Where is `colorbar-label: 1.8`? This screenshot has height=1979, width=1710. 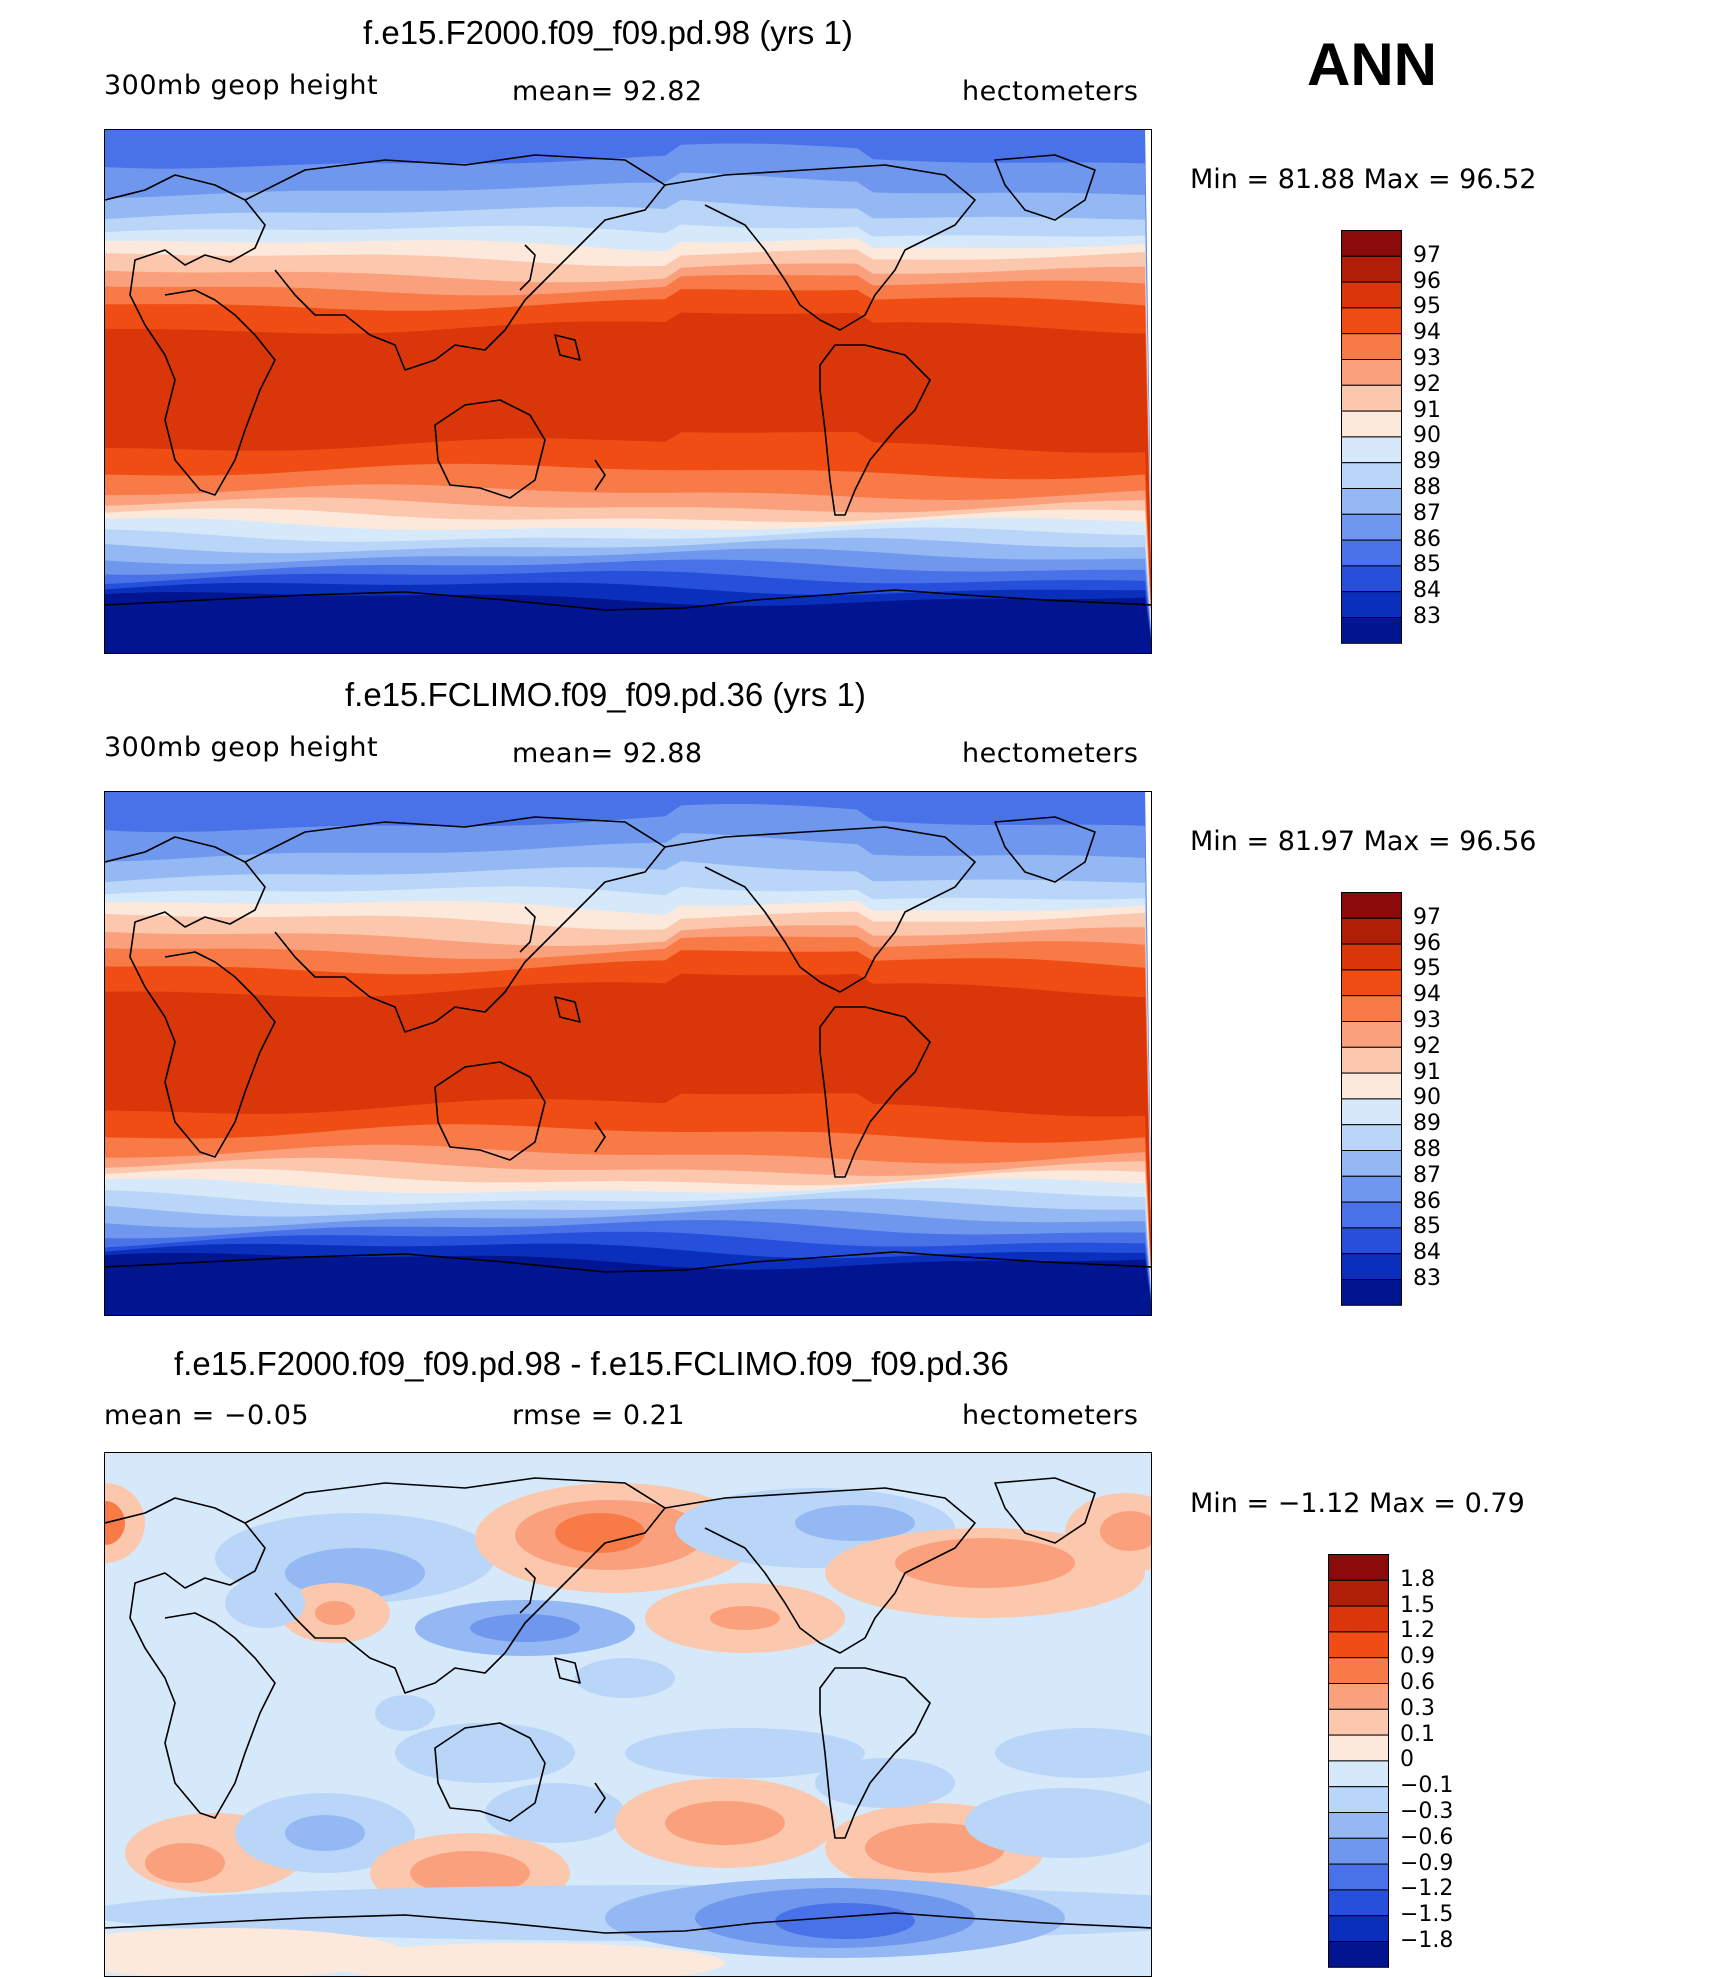
colorbar-label: 1.8 is located at coordinates (1417, 1579).